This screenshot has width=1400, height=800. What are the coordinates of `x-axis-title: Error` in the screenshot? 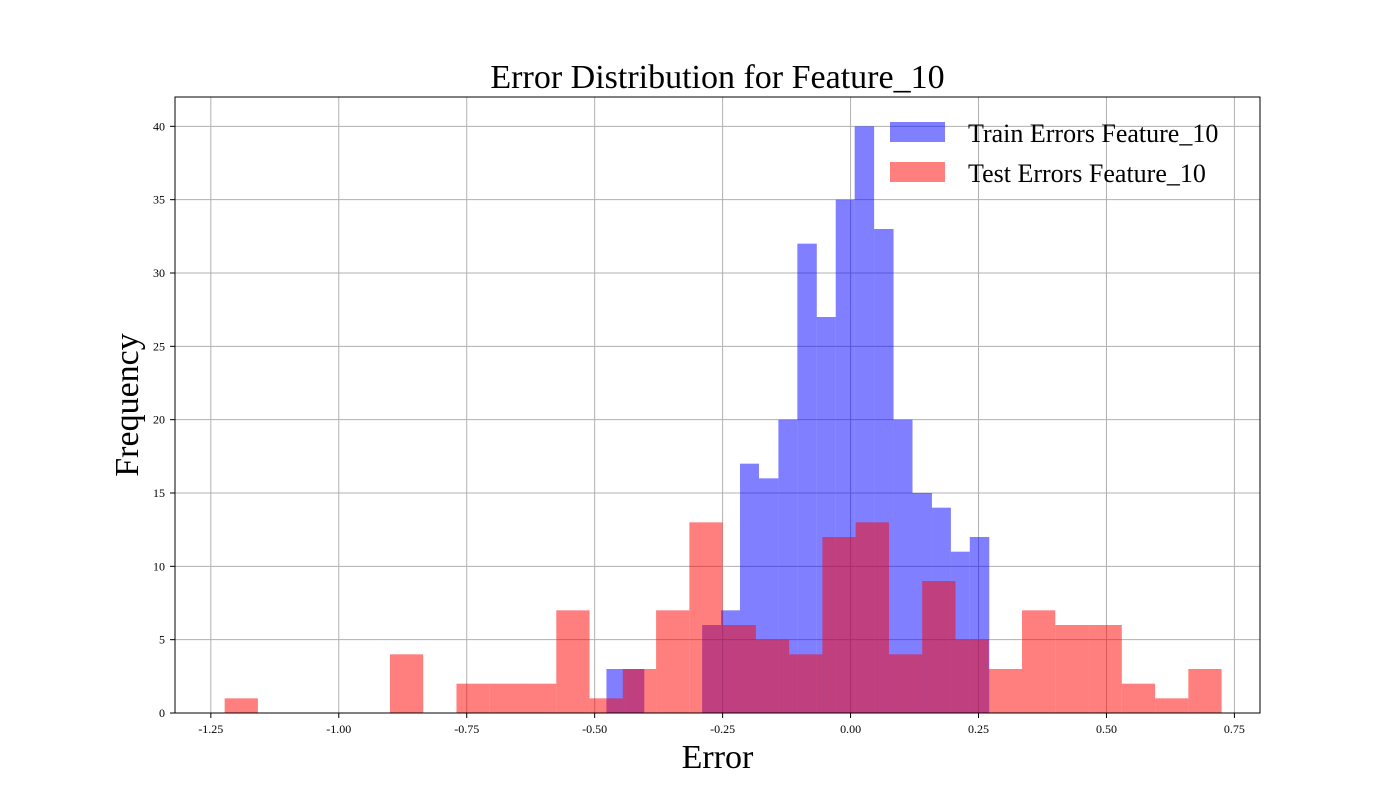 It's located at (718, 757).